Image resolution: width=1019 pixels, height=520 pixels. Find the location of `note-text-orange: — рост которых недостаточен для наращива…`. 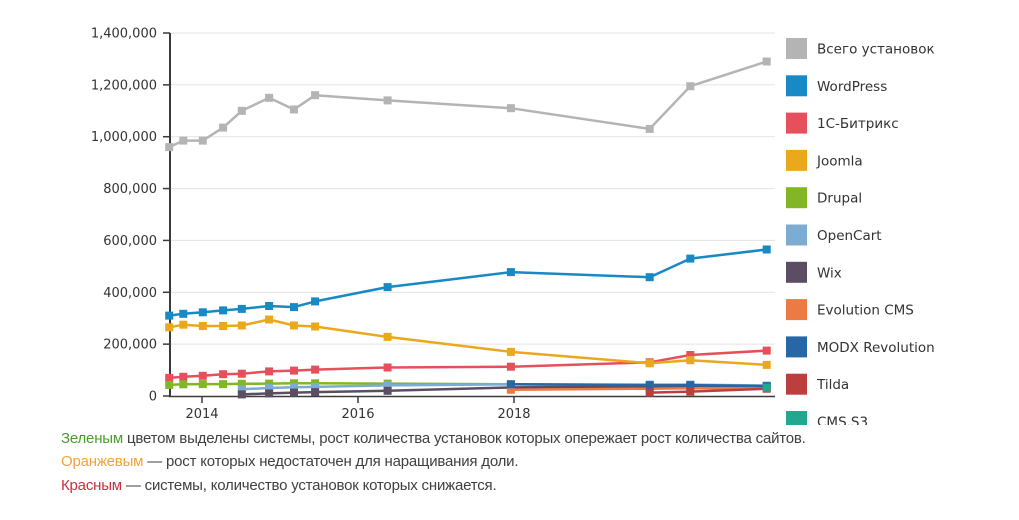

note-text-orange: — рост которых недостаточен для наращива… is located at coordinates (331, 462).